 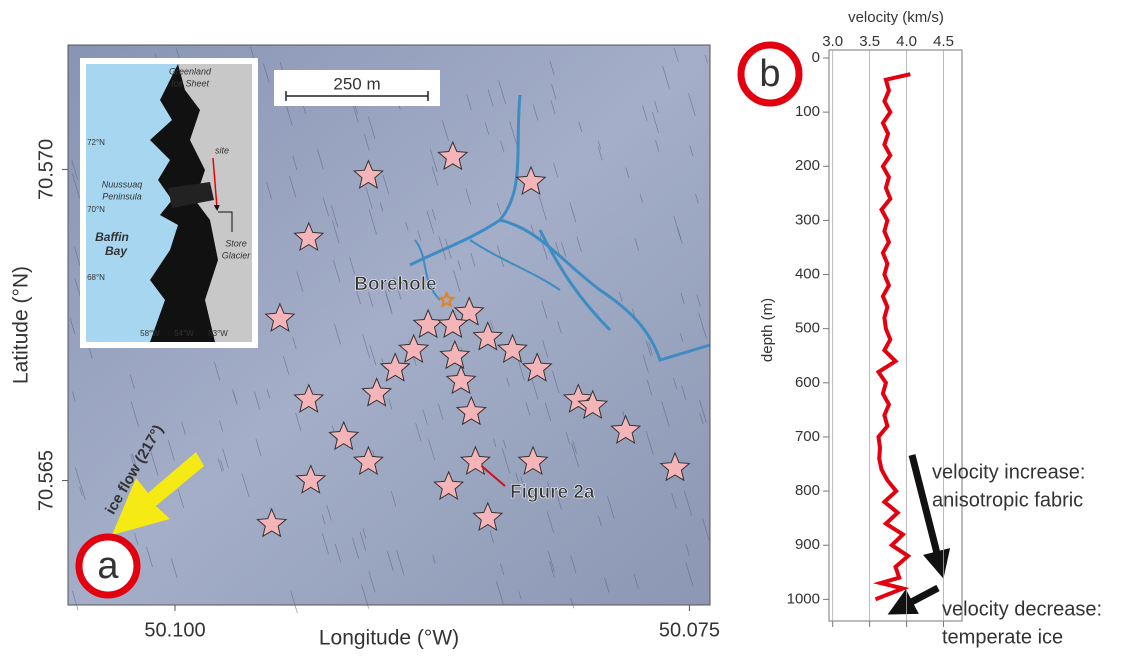 I want to click on figure-ref-pointer, so click(x=493, y=476).